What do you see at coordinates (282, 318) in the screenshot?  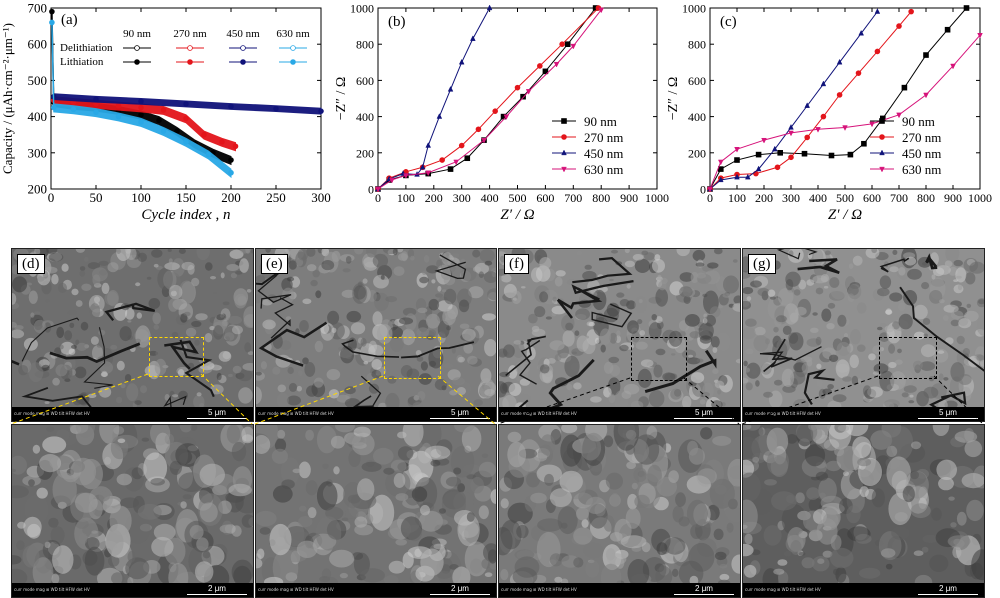 I see `sem-crack` at bounding box center [282, 318].